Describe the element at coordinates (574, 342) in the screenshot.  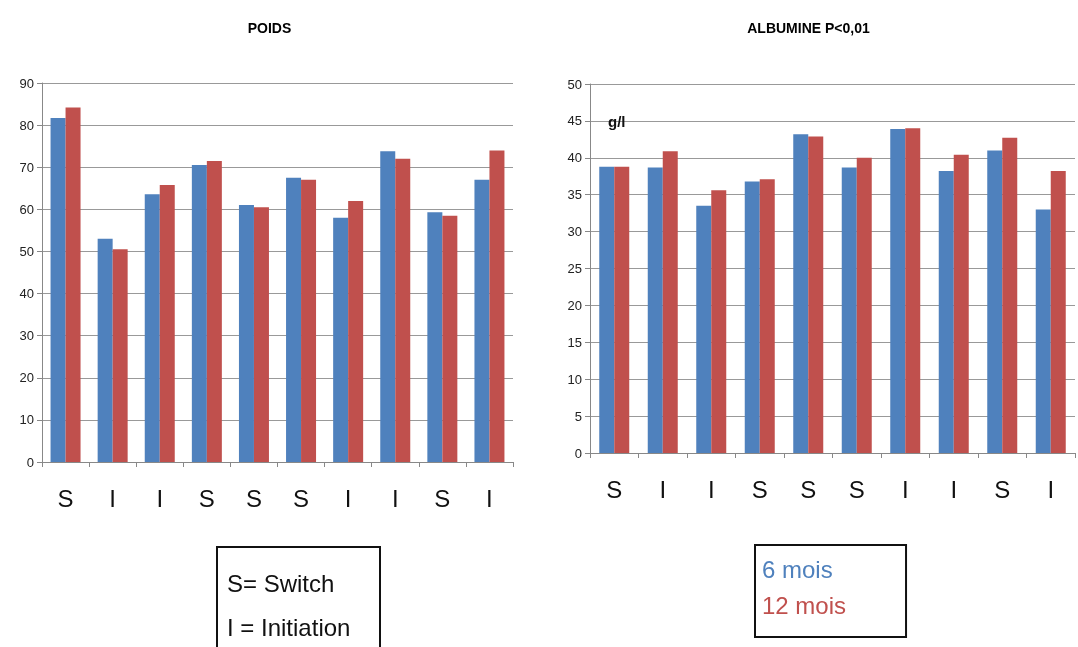
I see `y-tick-label: 15` at that location.